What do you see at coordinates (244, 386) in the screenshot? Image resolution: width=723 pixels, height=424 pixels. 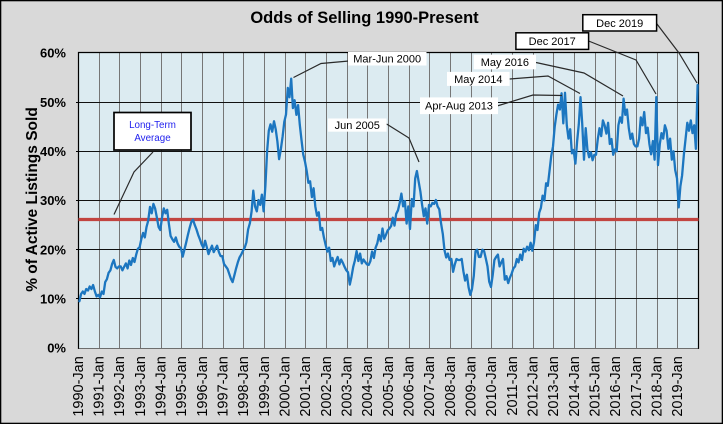 I see `svg-text: 1998-Jan` at bounding box center [244, 386].